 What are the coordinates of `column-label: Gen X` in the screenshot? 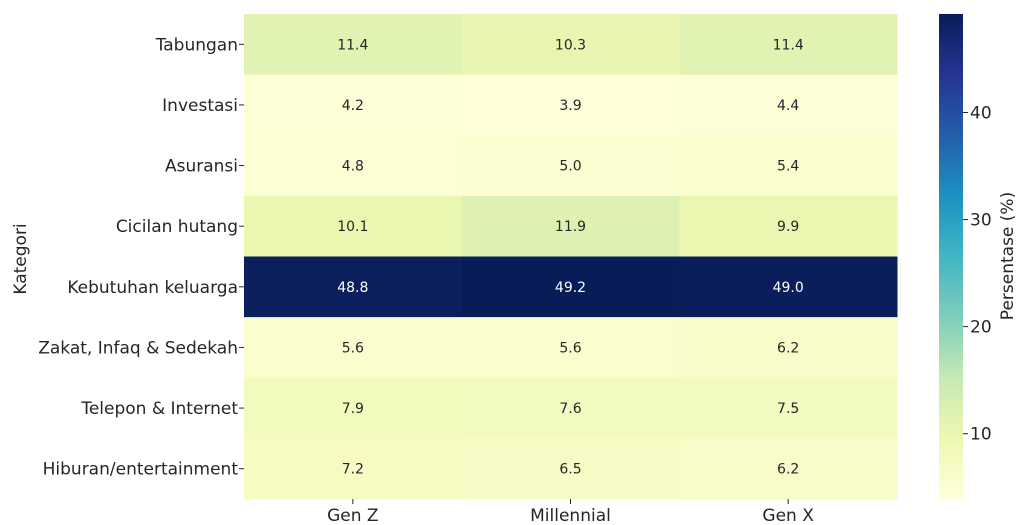 It's located at (788, 515).